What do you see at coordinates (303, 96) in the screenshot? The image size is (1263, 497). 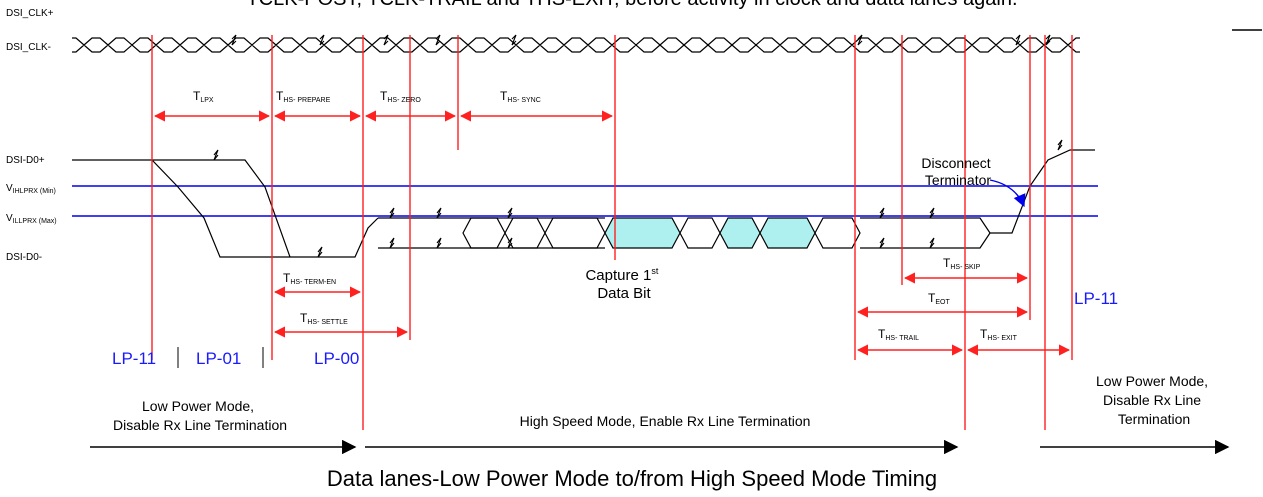 I see `label-ths-prepare: THS- PREPARE` at bounding box center [303, 96].